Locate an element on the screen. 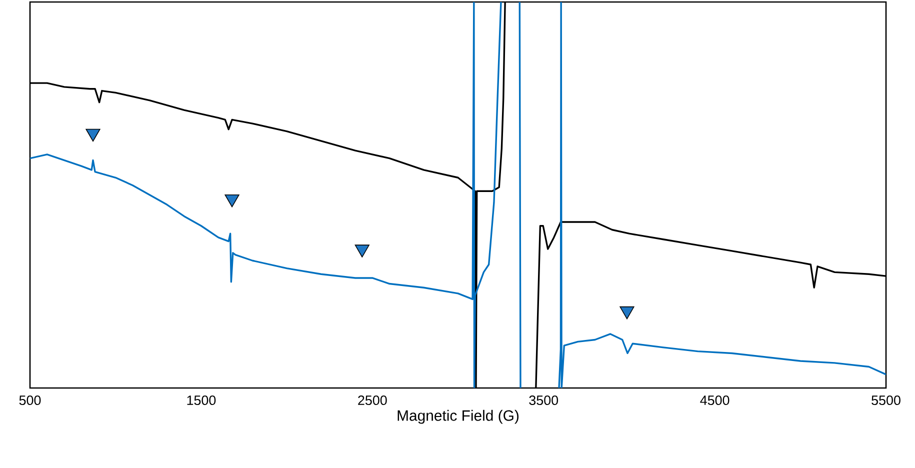  x-tick-label: 4500 is located at coordinates (715, 401).